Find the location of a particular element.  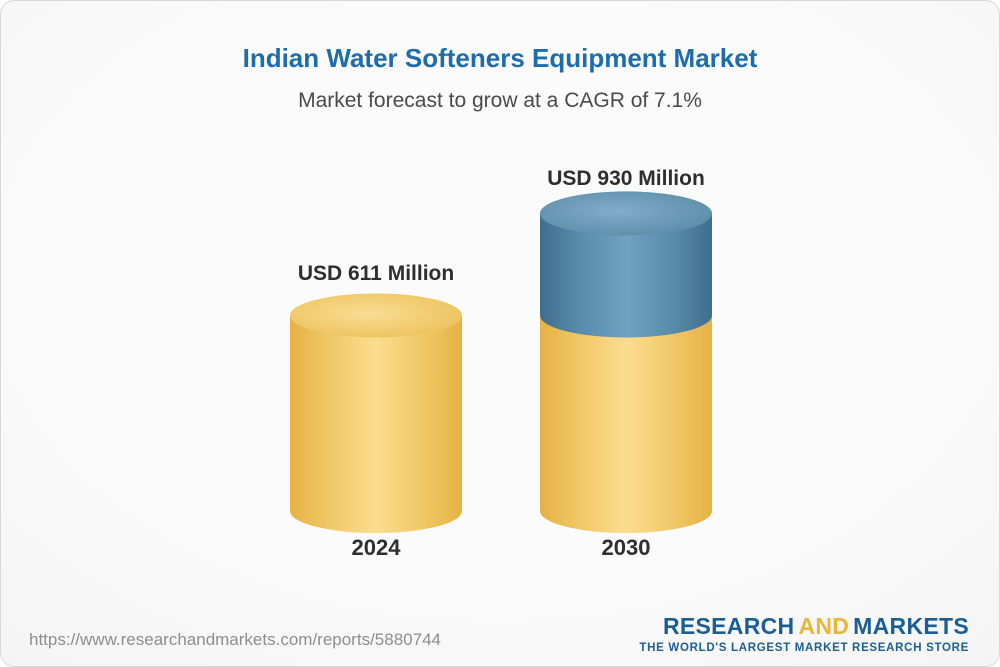

logo-word-research: RESEARCH is located at coordinates (728, 626).